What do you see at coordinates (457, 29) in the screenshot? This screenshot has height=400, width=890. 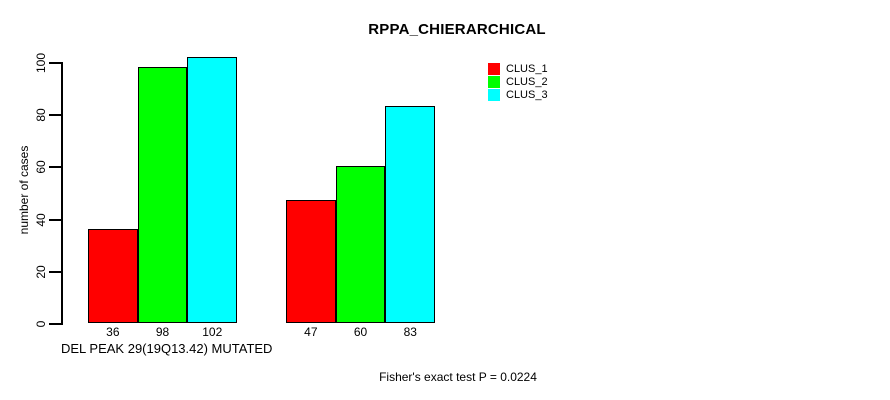 I see `chart-title: RPPA_CHIERARCHICAL` at bounding box center [457, 29].